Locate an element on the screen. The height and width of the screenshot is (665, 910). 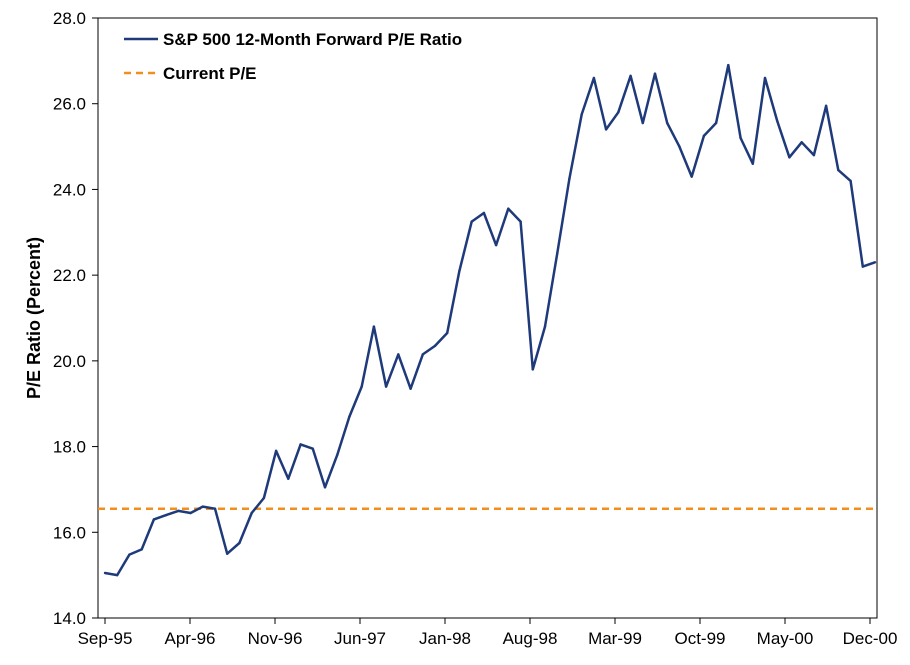
x-tick-label: Jan-98 is located at coordinates (445, 638).